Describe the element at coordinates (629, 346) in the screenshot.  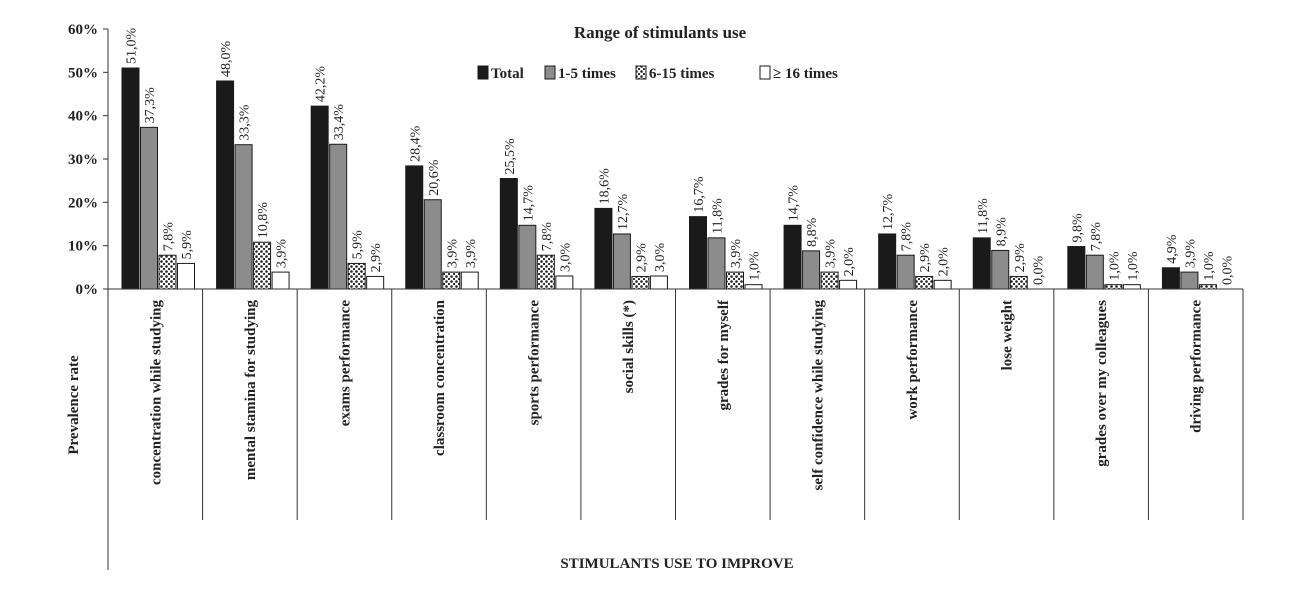
I see `category-label: social skills (*)` at that location.